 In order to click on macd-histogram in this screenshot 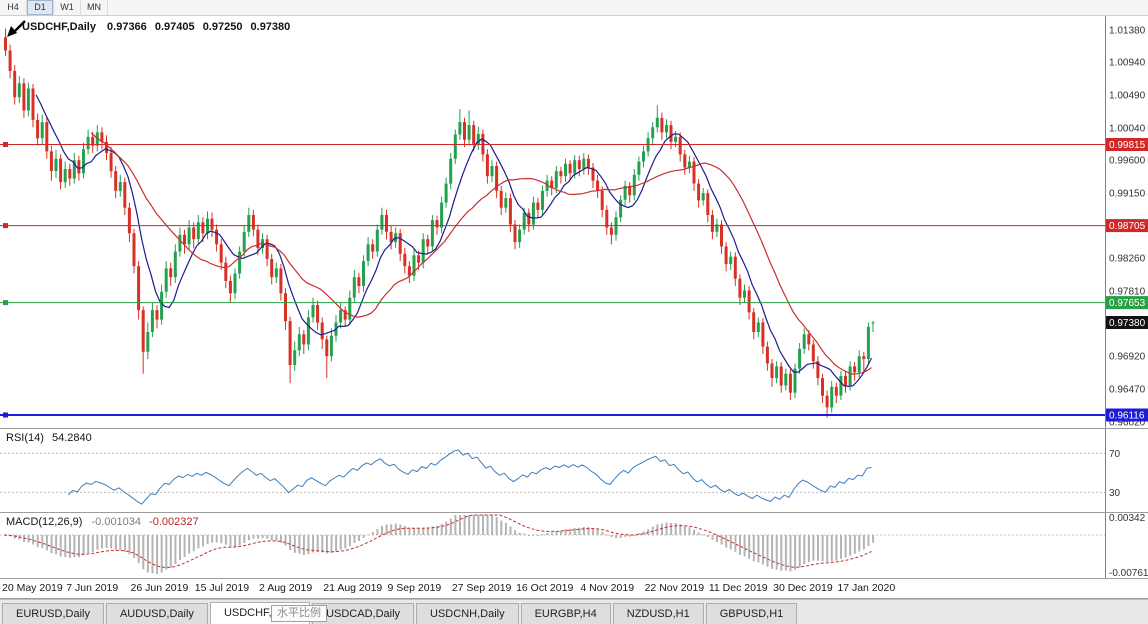, I will do `click(439, 544)`.